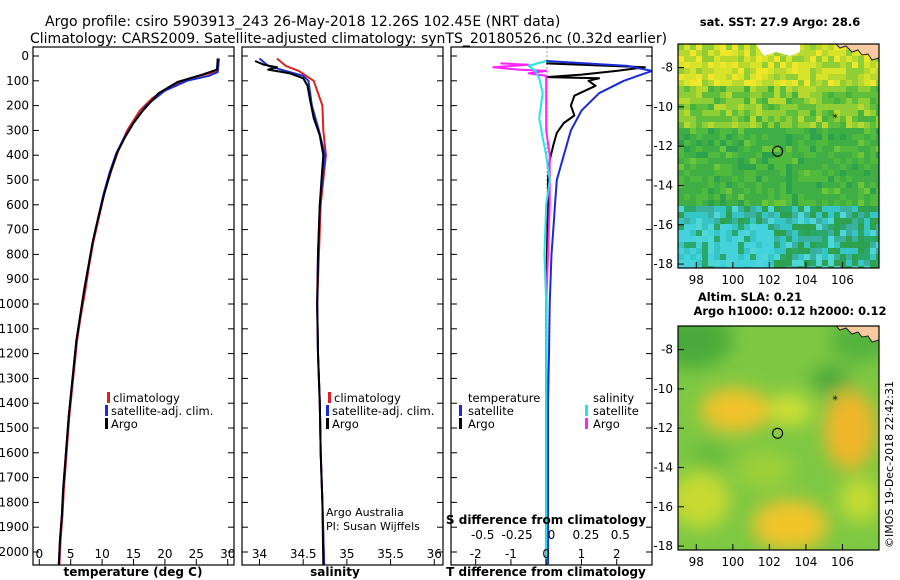  What do you see at coordinates (303, 554) in the screenshot?
I see `x-tick-label: 34.5` at bounding box center [303, 554].